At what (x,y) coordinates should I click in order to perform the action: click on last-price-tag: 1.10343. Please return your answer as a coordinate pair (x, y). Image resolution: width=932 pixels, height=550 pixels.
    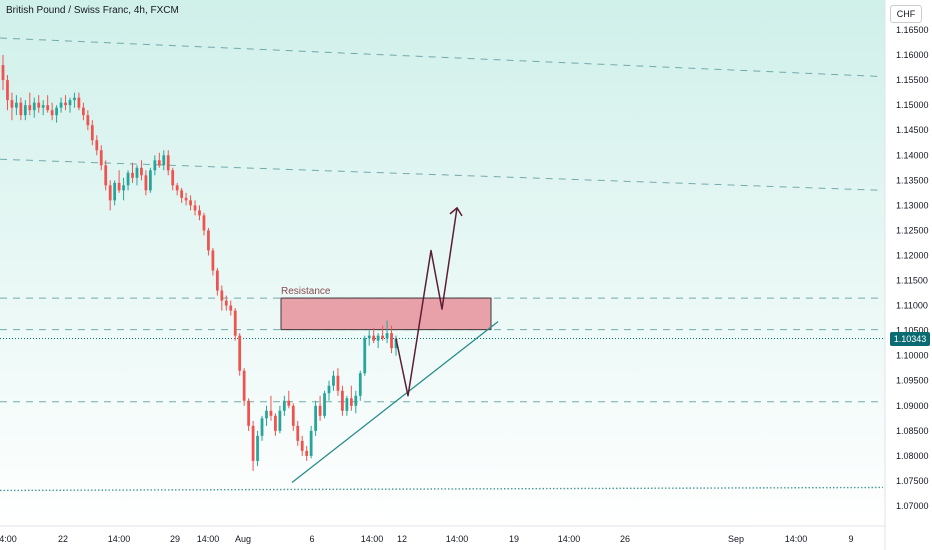
    Looking at the image, I should click on (910, 339).